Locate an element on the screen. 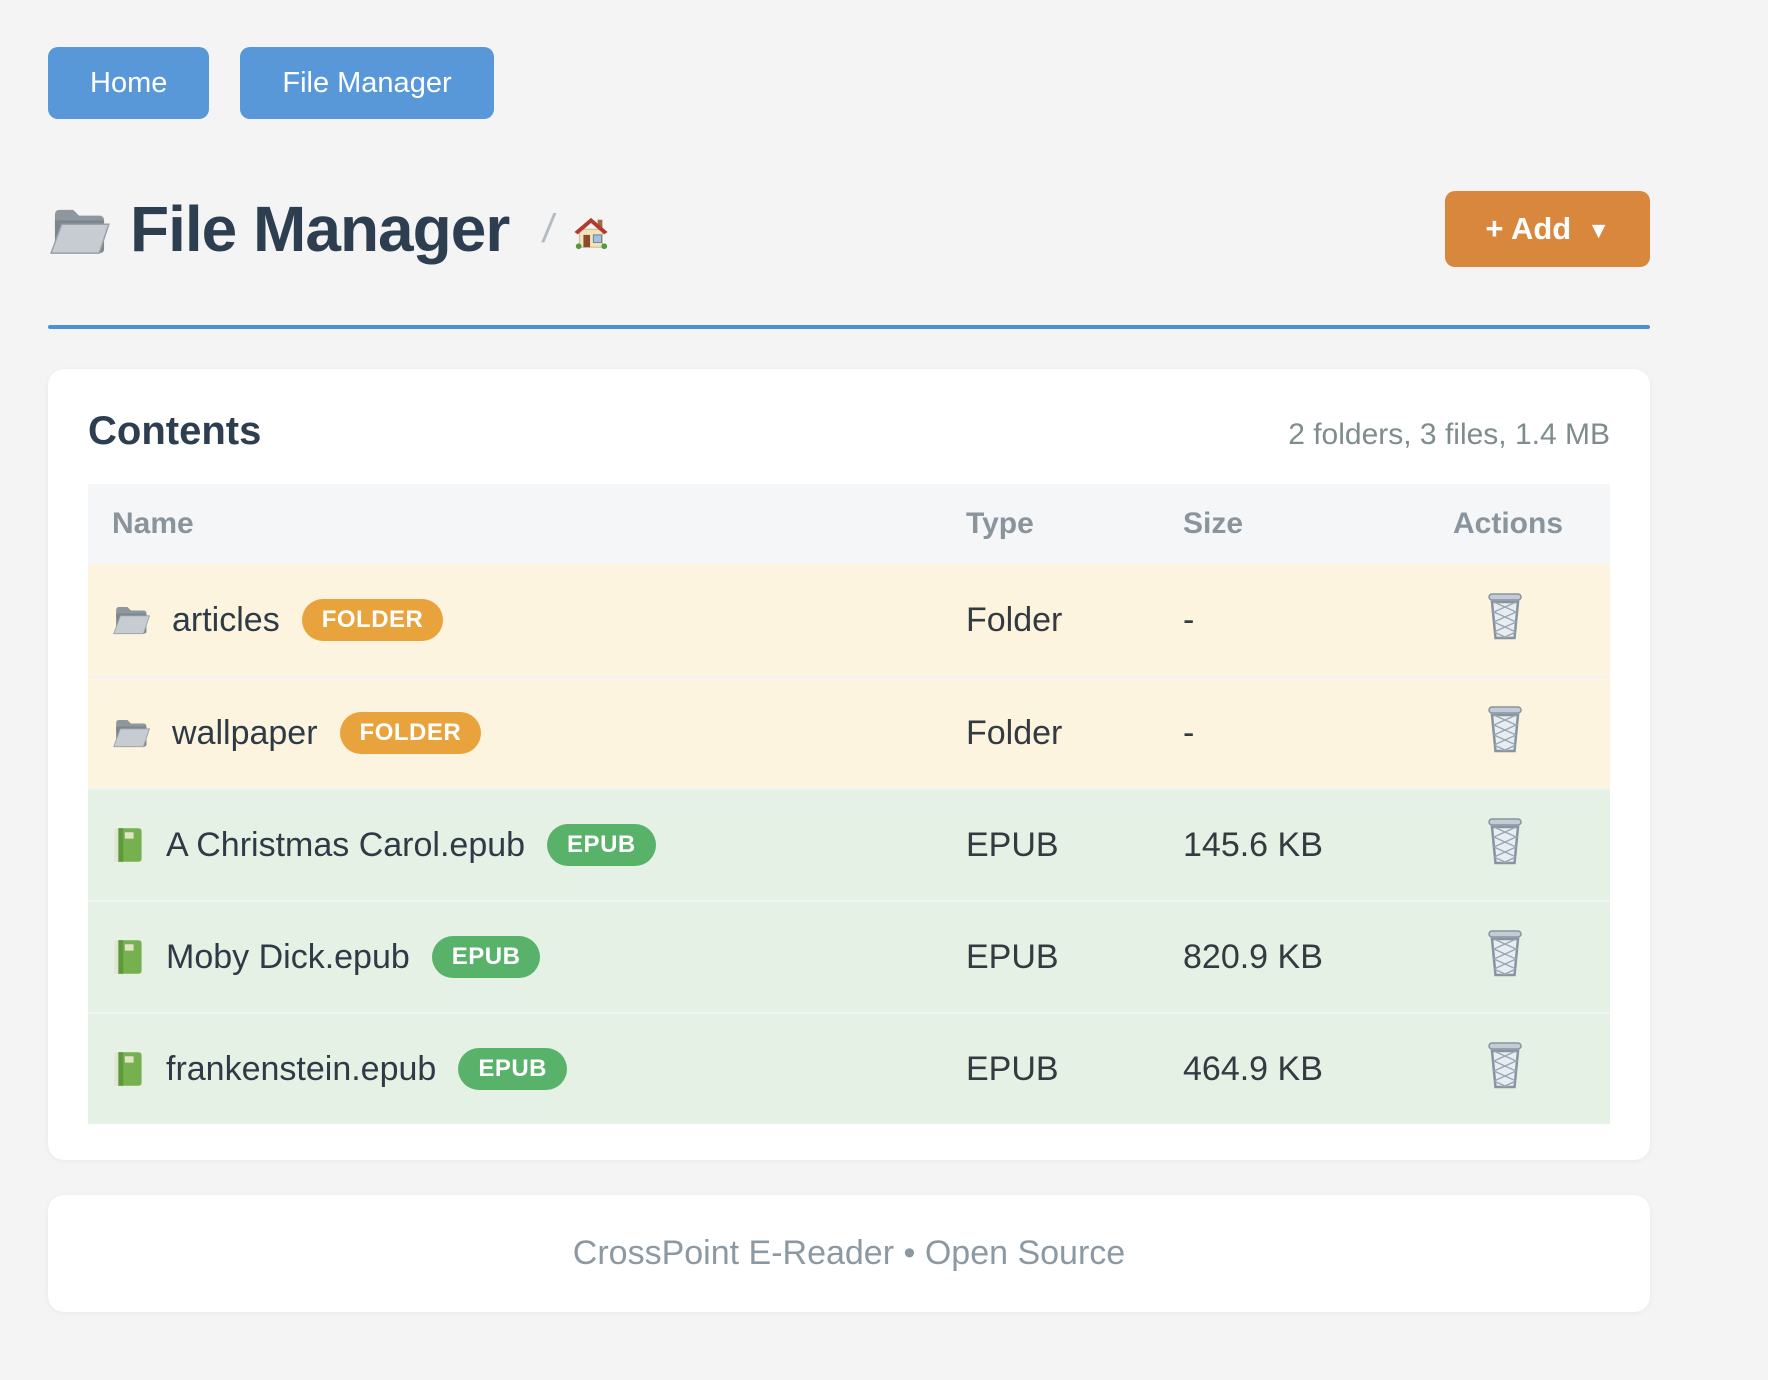 This screenshot has width=1768, height=1380. file-name: frankenstein.epub is located at coordinates (301, 1068).